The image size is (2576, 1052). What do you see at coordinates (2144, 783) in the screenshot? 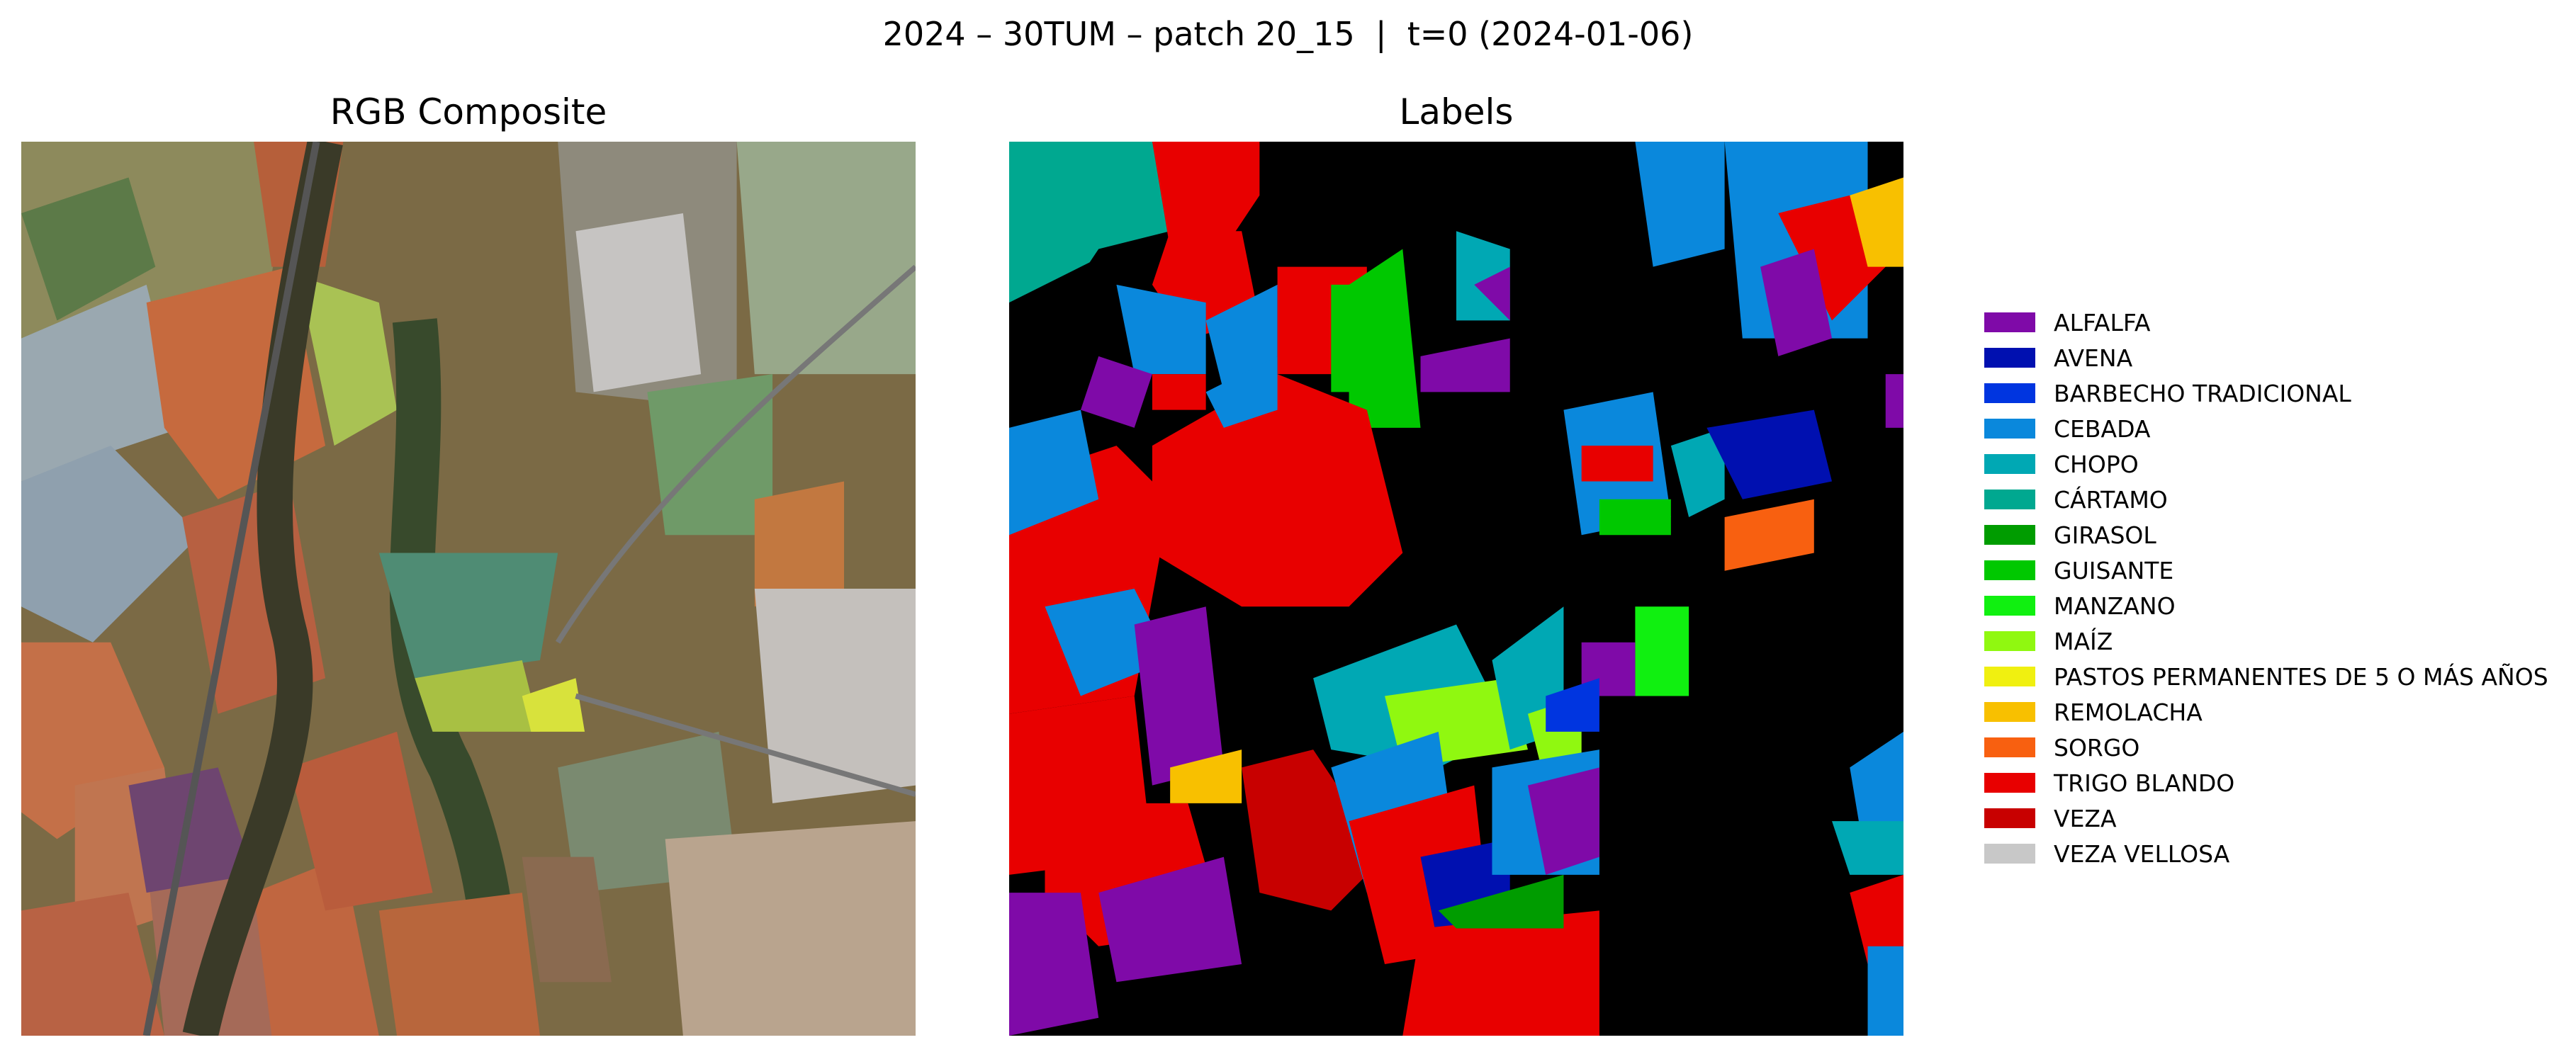
I see `legend-label: TRIGO BLANDO` at bounding box center [2144, 783].